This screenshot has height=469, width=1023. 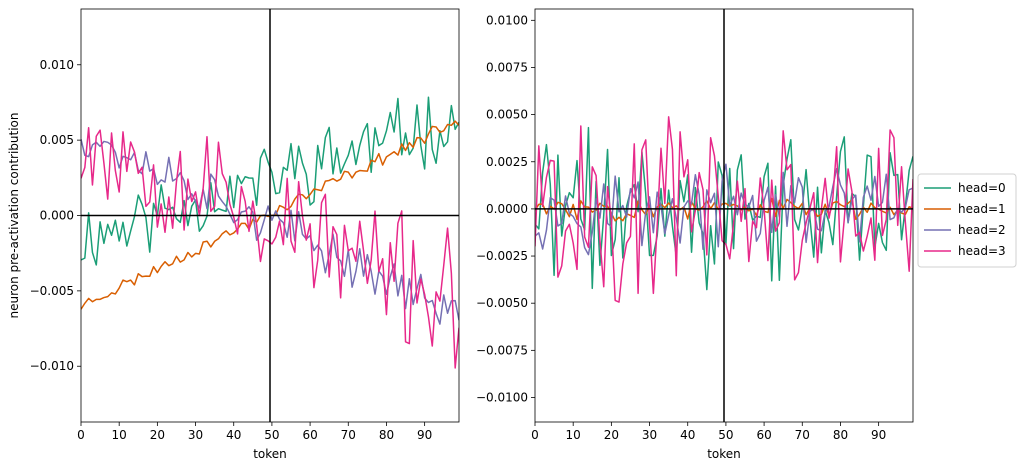 I want to click on legend-label: head=0, so click(x=982, y=188).